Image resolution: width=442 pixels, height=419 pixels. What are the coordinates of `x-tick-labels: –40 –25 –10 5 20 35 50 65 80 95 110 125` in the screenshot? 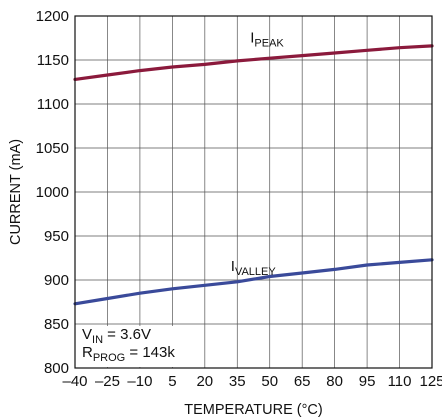 It's located at (252, 381).